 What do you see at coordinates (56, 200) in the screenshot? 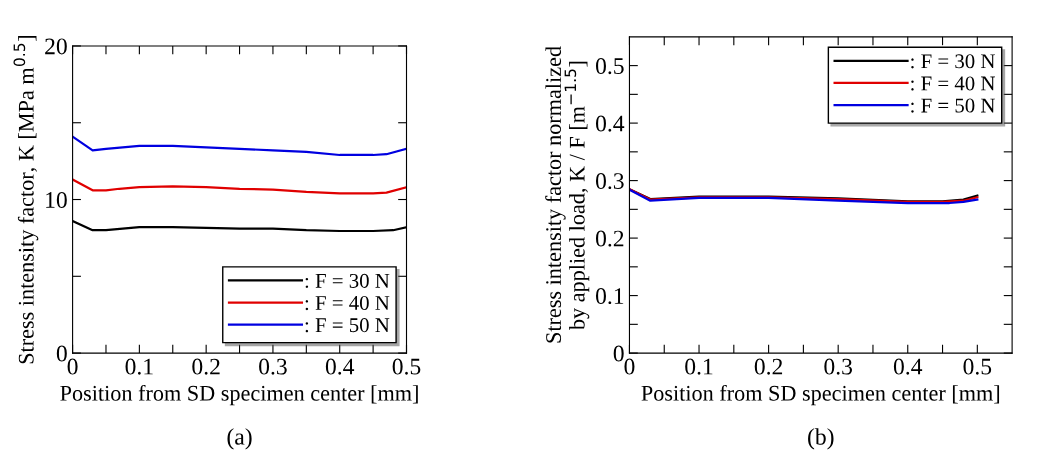
I see `y-tick-label: 10` at bounding box center [56, 200].